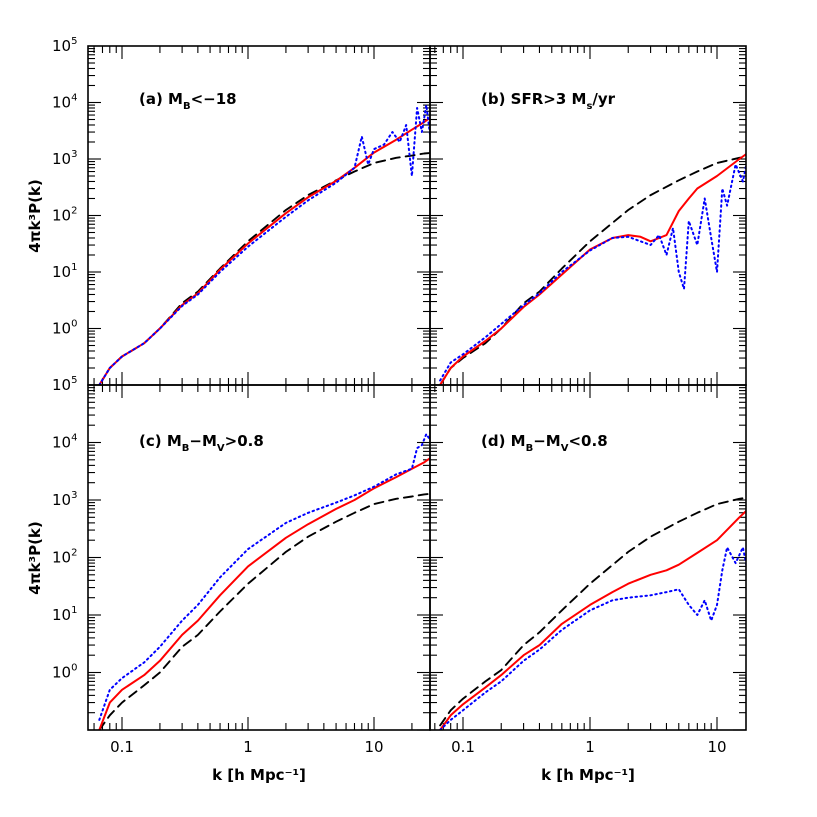 This screenshot has height=817, width=817. Describe the element at coordinates (588, 775) in the screenshot. I see `x-axis-title-right: k [h Mpc⁻¹]` at that location.